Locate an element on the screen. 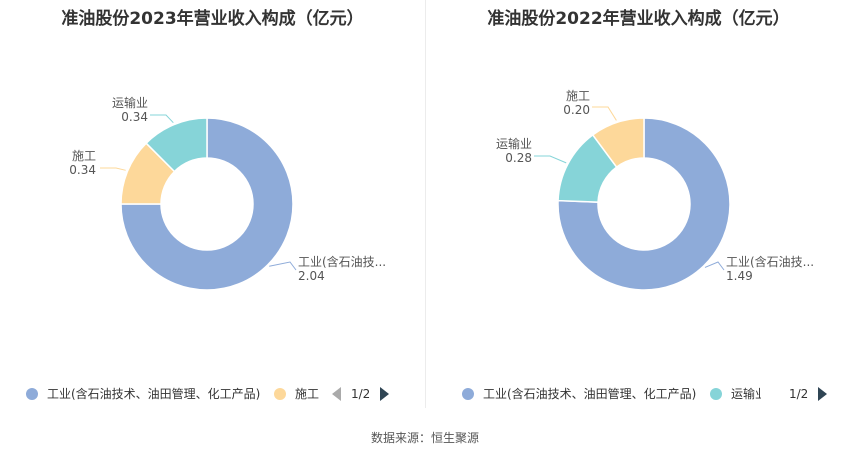 The width and height of the screenshot is (850, 459). slice-label-2: 施工 is located at coordinates (84, 156).